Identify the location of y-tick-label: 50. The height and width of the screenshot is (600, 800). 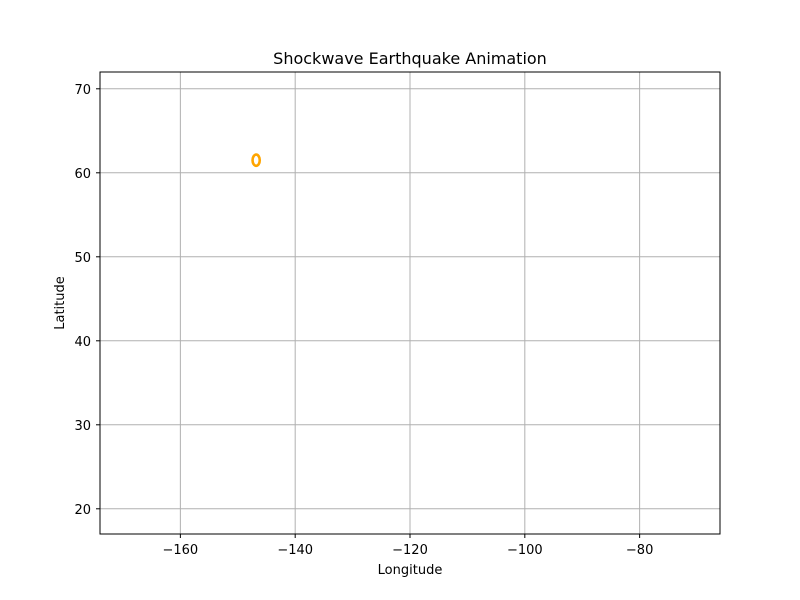
(82, 258).